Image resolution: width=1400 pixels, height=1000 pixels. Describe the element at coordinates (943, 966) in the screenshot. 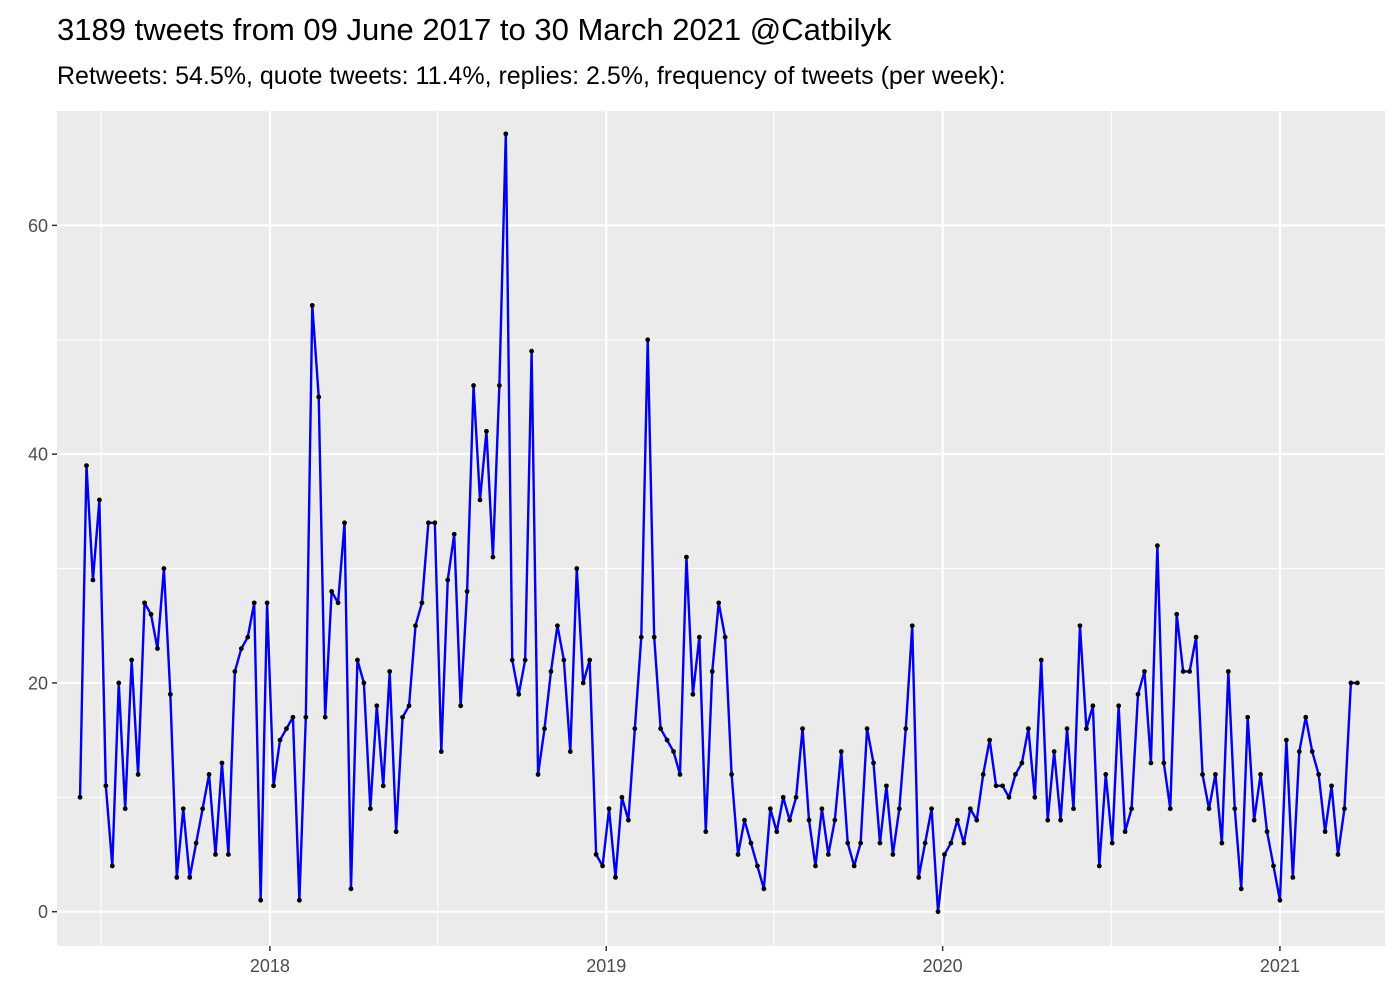

I see `x-tick-label: 2020` at that location.